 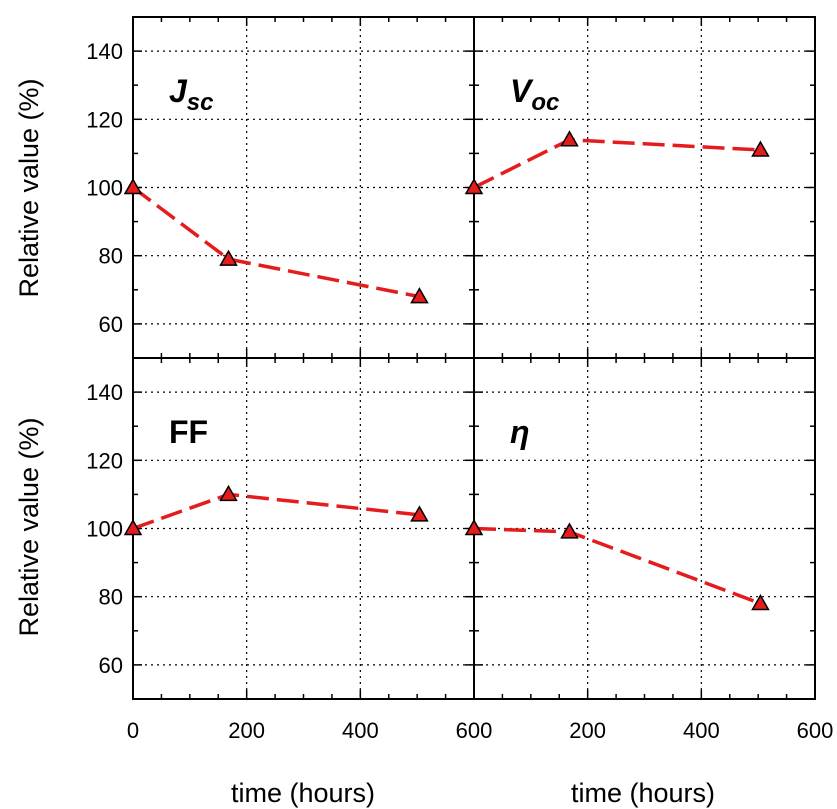 What do you see at coordinates (303, 793) in the screenshot?
I see `x-axis-title-left: time (hours)` at bounding box center [303, 793].